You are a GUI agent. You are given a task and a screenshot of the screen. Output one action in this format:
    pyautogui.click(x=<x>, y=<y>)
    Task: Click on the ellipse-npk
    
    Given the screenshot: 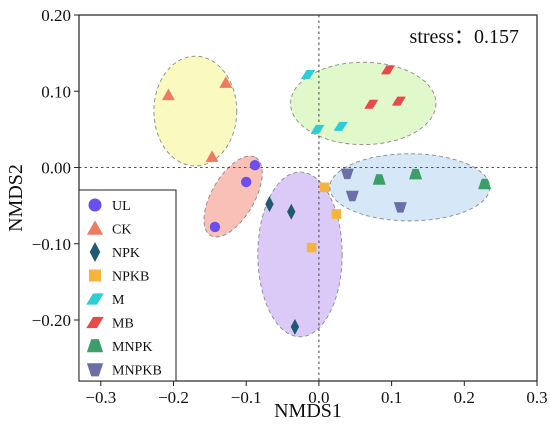 What is the action you would take?
    pyautogui.click(x=300, y=254)
    